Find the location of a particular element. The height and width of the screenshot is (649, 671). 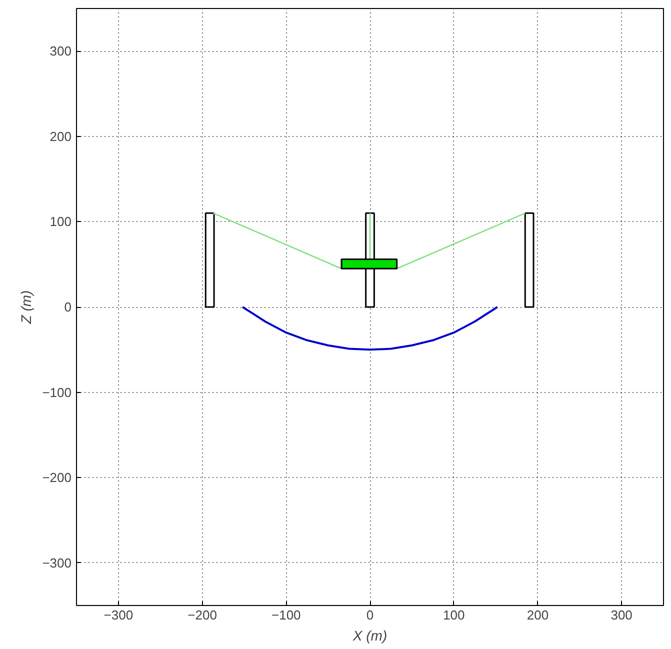

x-tick-label: 200 is located at coordinates (537, 615).